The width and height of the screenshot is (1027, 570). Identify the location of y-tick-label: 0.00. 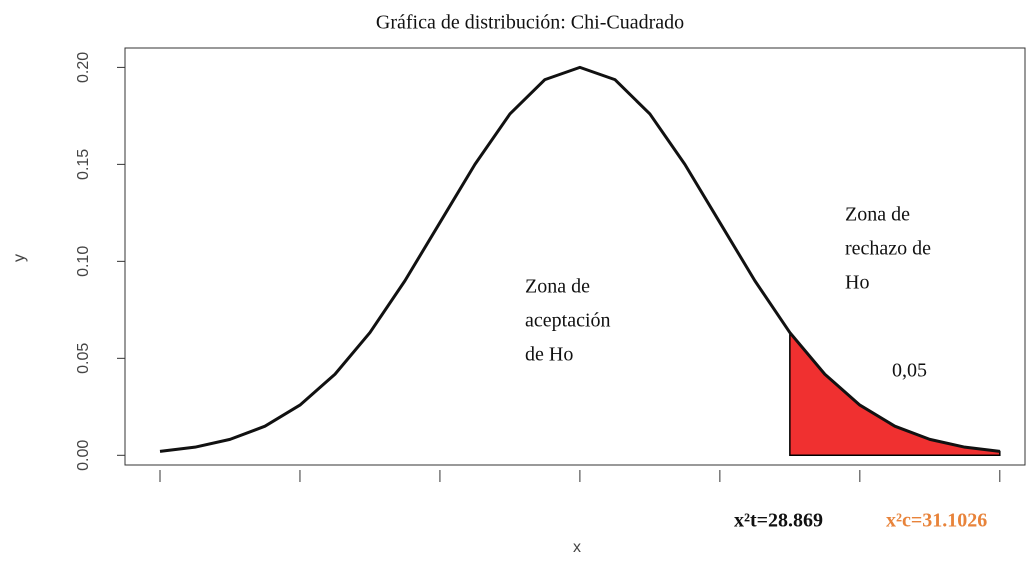
(83, 455).